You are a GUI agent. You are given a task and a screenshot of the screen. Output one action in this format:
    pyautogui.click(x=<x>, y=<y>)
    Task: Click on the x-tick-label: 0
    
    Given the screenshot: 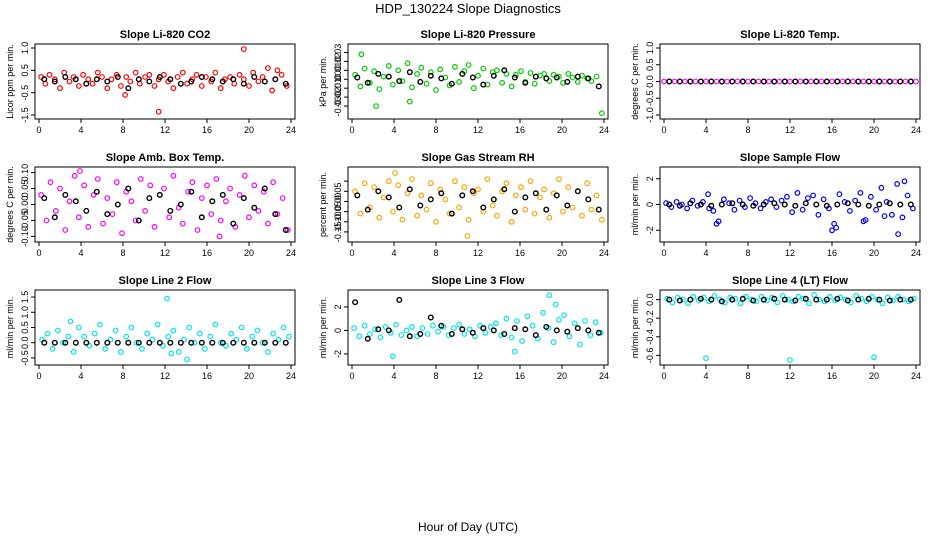 What is the action you would take?
    pyautogui.click(x=38, y=376)
    